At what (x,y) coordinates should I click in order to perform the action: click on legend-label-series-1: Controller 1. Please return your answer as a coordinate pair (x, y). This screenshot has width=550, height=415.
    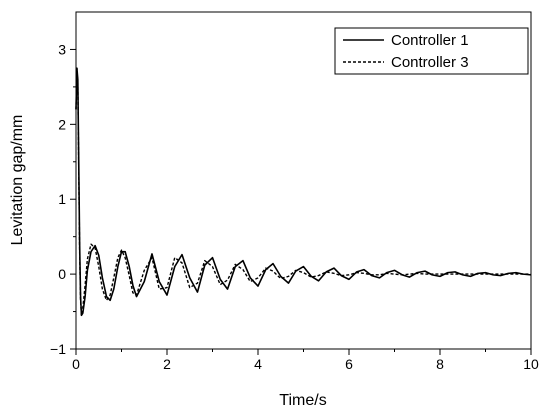
    Looking at the image, I should click on (430, 40).